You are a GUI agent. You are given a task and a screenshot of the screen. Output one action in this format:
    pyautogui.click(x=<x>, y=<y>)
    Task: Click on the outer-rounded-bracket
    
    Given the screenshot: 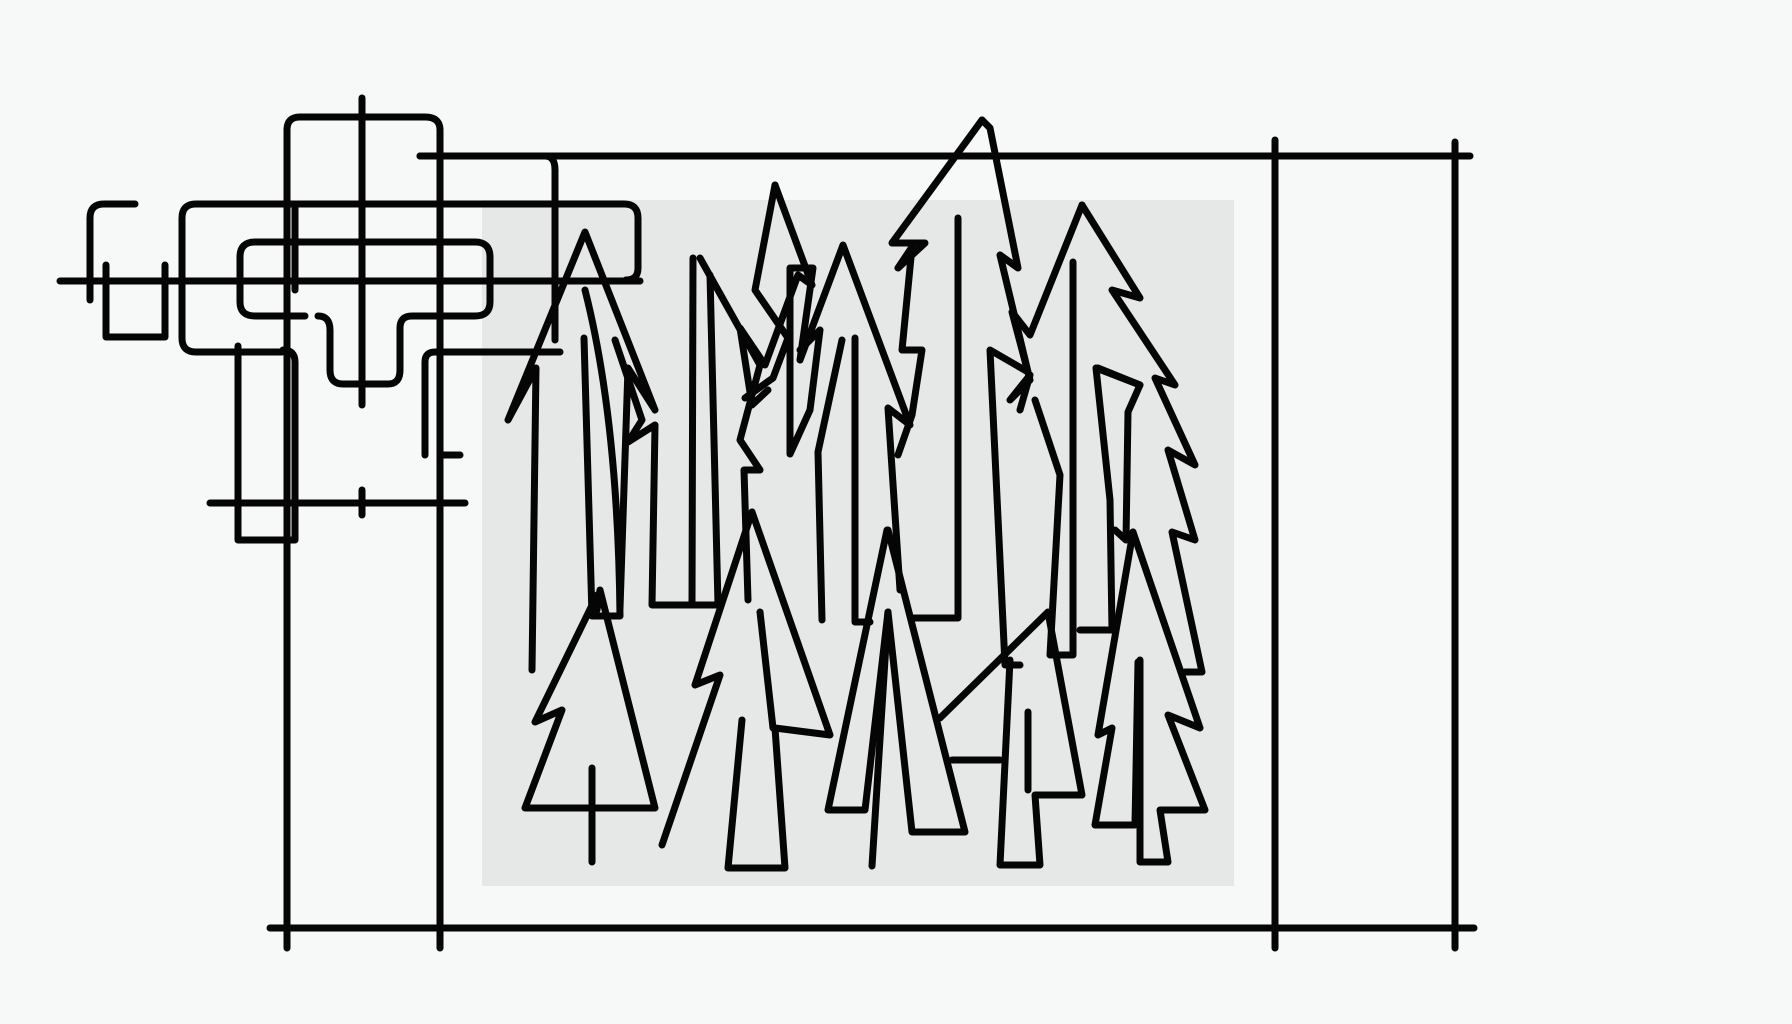 What is the action you would take?
    pyautogui.click(x=410, y=278)
    